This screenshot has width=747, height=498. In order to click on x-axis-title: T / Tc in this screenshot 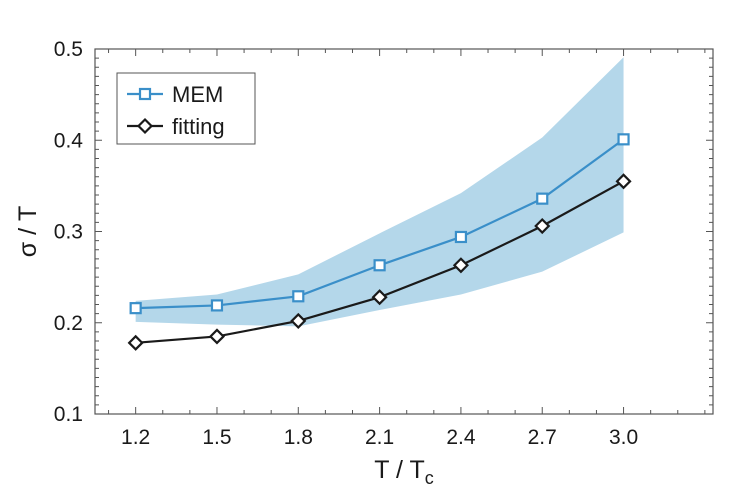, I will do `click(403, 472)`.